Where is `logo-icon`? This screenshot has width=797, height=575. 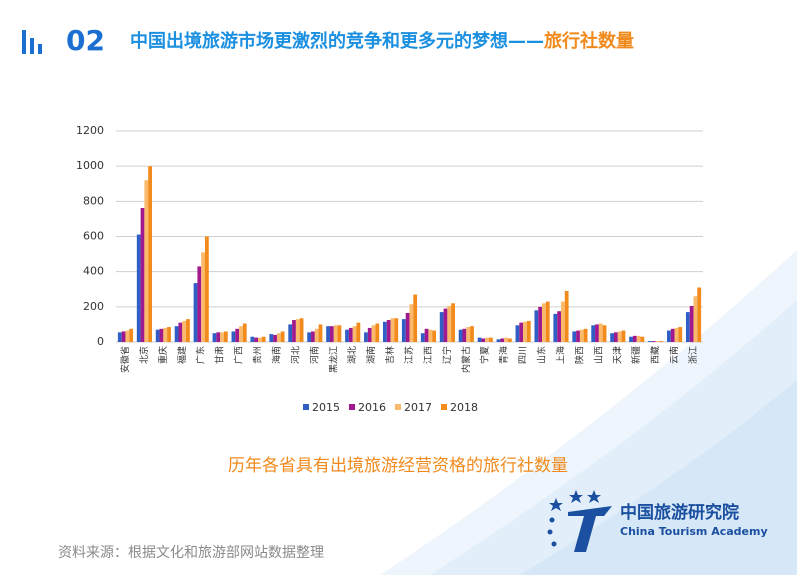 logo-icon is located at coordinates (579, 521).